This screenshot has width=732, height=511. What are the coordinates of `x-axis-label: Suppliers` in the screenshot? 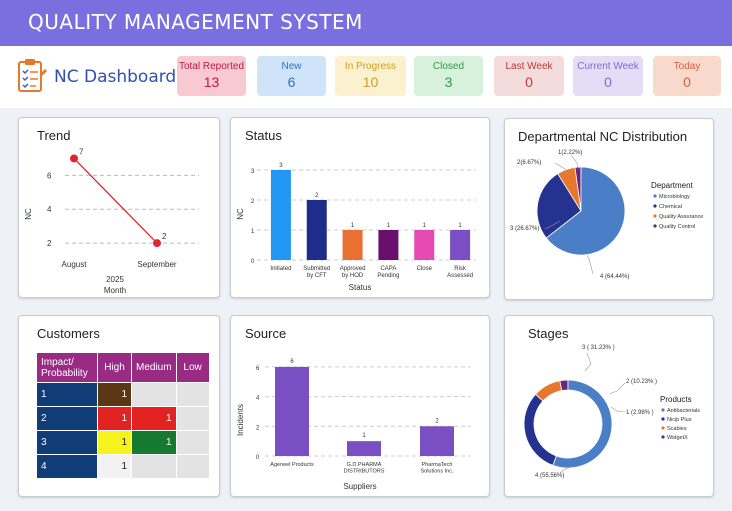 It's located at (359, 486).